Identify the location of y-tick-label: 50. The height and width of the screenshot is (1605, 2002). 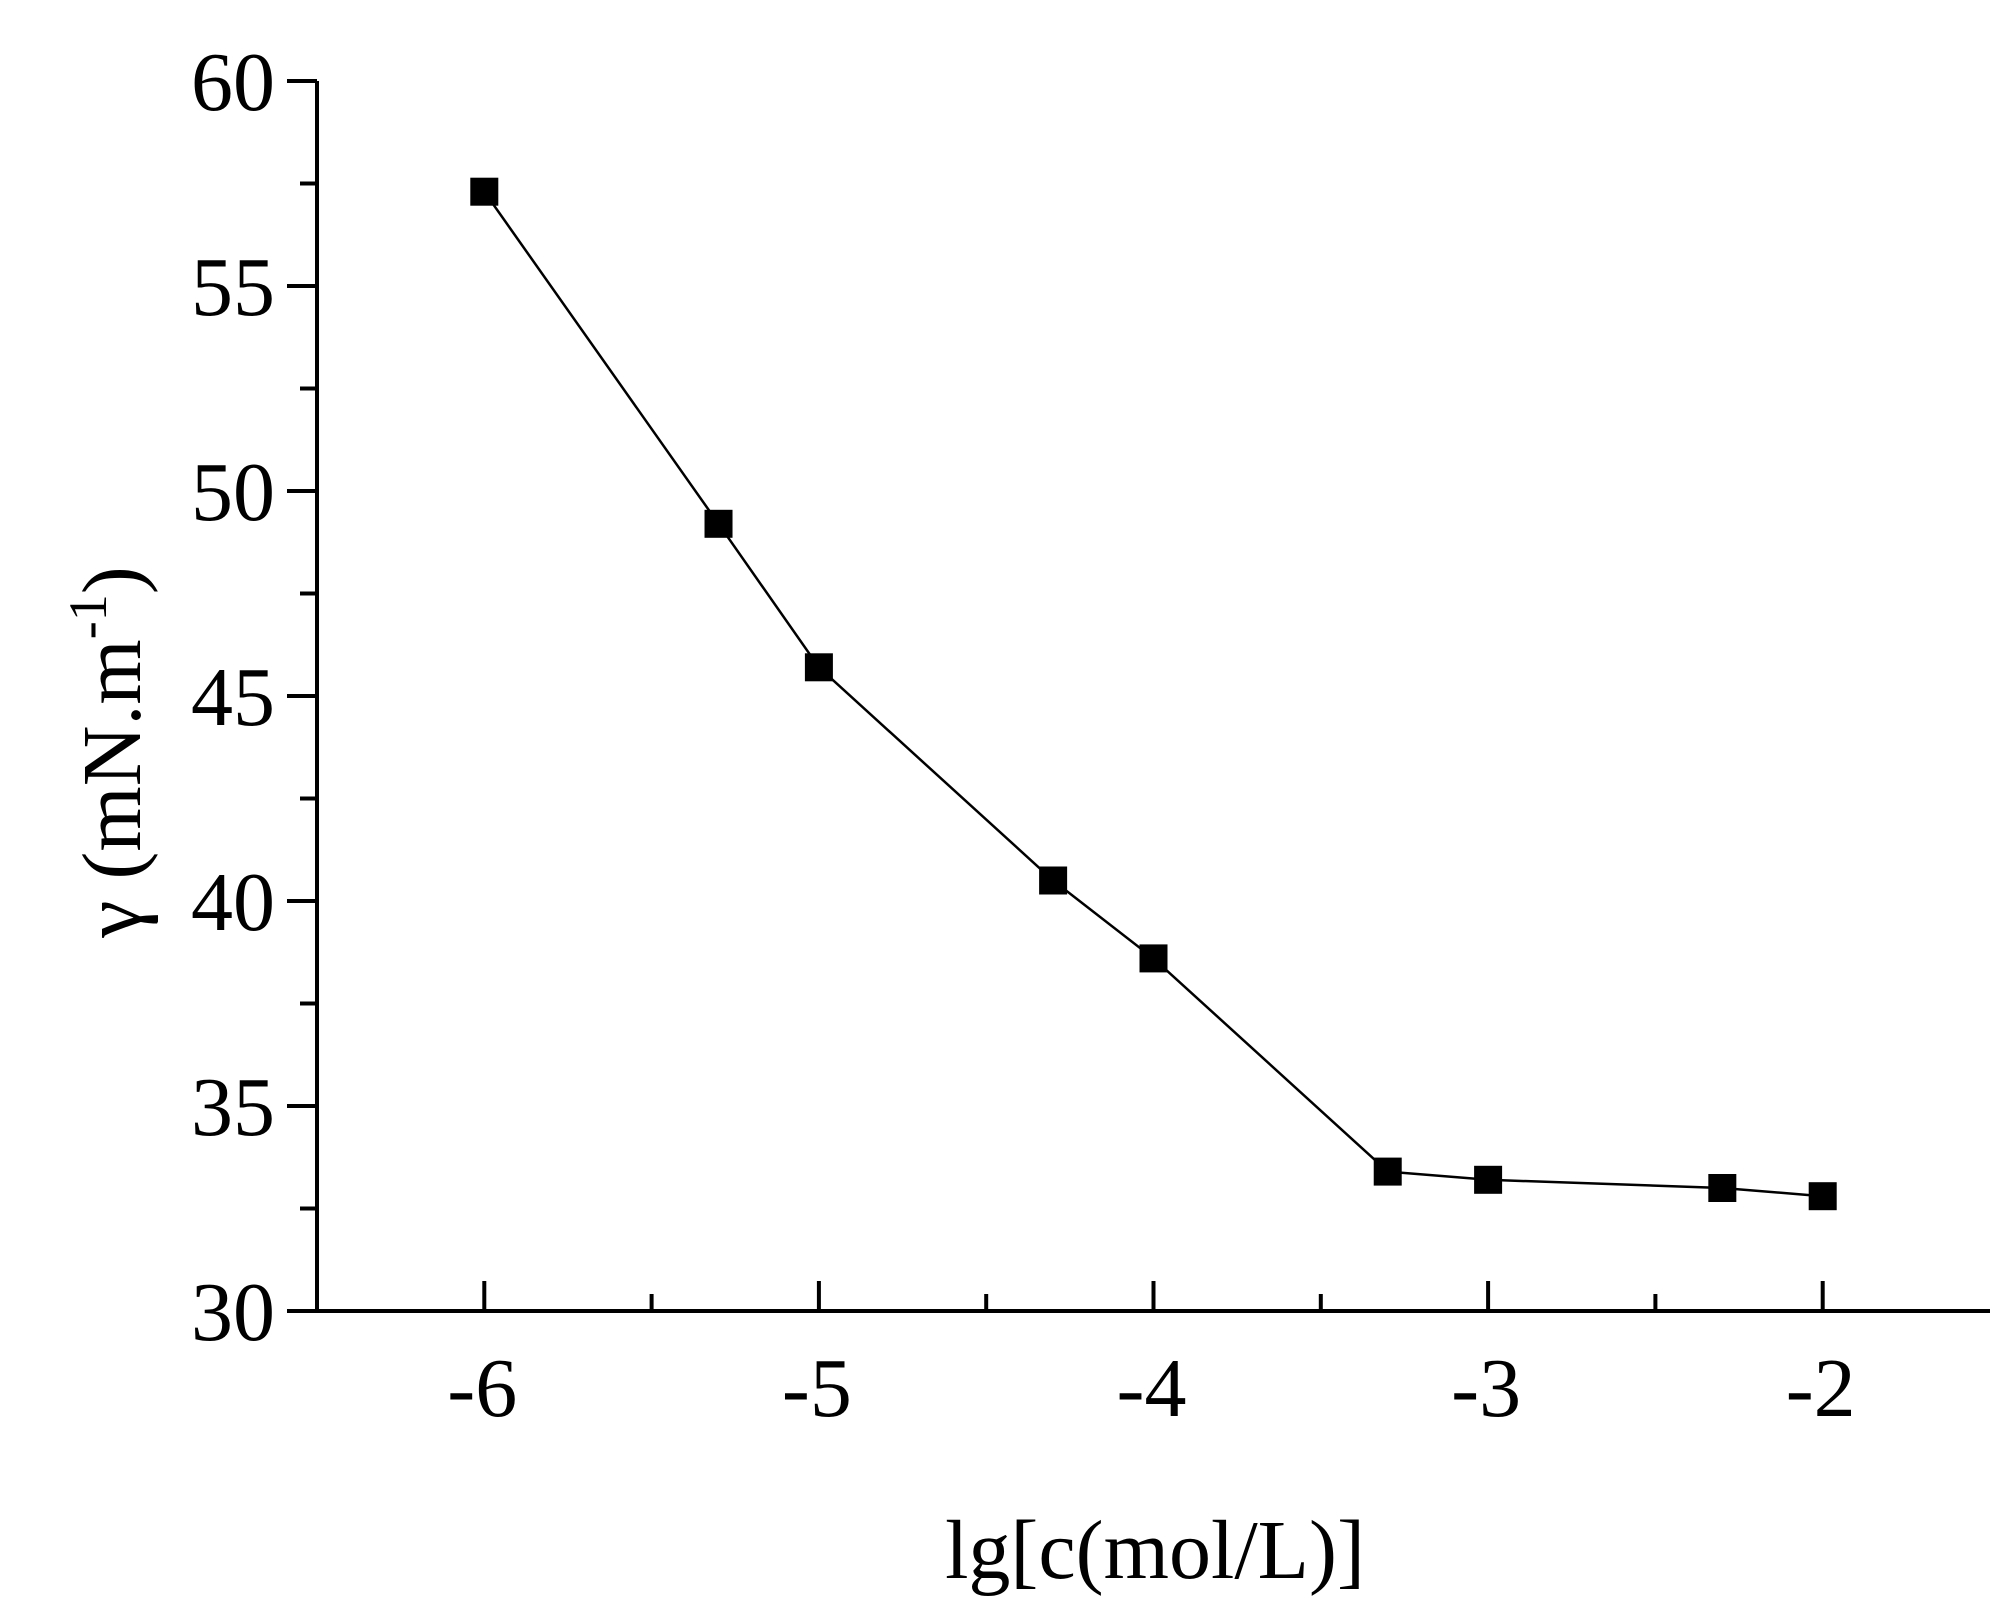
(233, 492).